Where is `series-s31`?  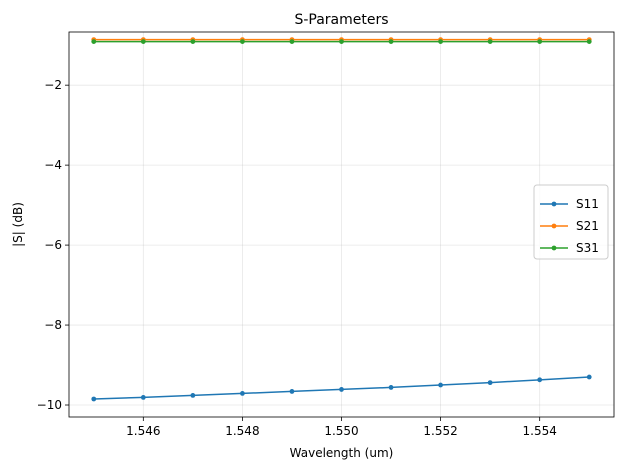 series-s31 is located at coordinates (341, 41).